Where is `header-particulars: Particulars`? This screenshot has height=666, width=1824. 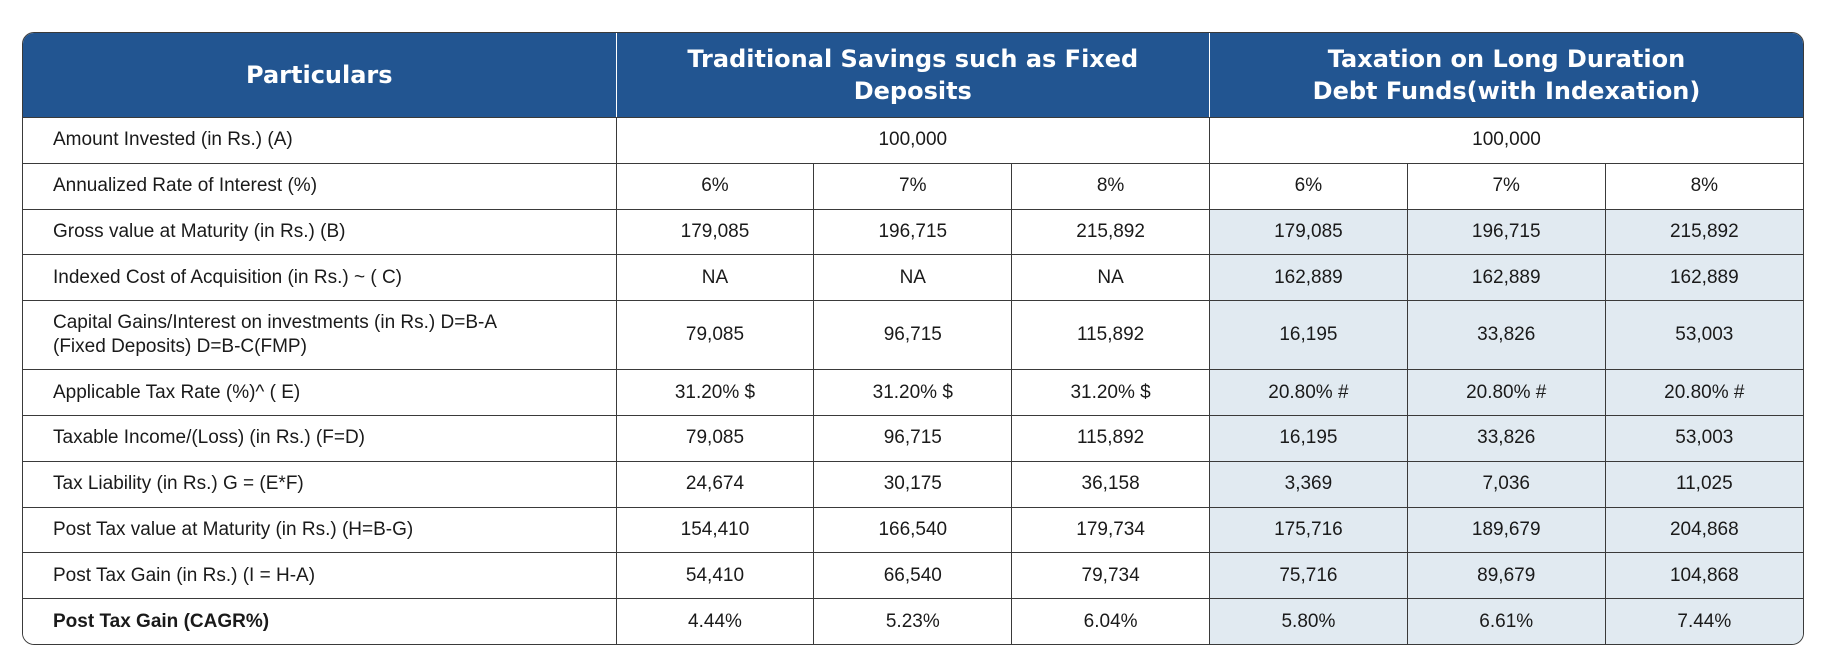 header-particulars: Particulars is located at coordinates (320, 75).